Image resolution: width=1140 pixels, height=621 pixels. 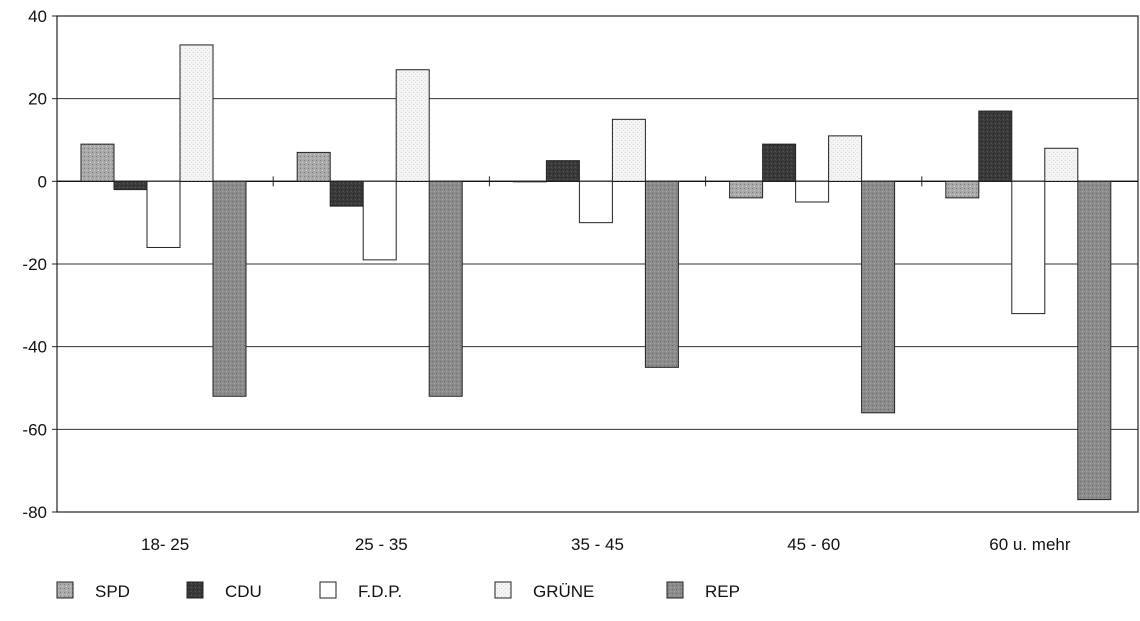 What do you see at coordinates (1030, 544) in the screenshot?
I see `x-category-label: 60 u. mehr` at bounding box center [1030, 544].